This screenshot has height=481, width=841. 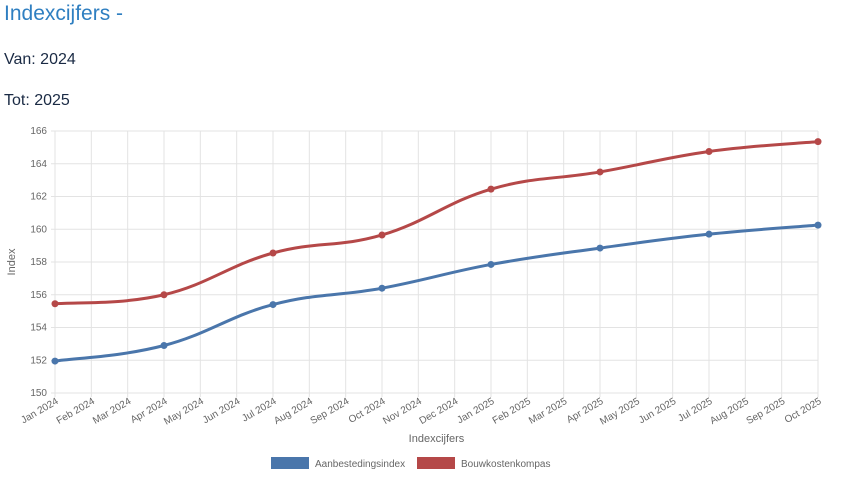 What do you see at coordinates (293, 411) in the screenshot?
I see `x-tick-label: Aug 2024` at bounding box center [293, 411].